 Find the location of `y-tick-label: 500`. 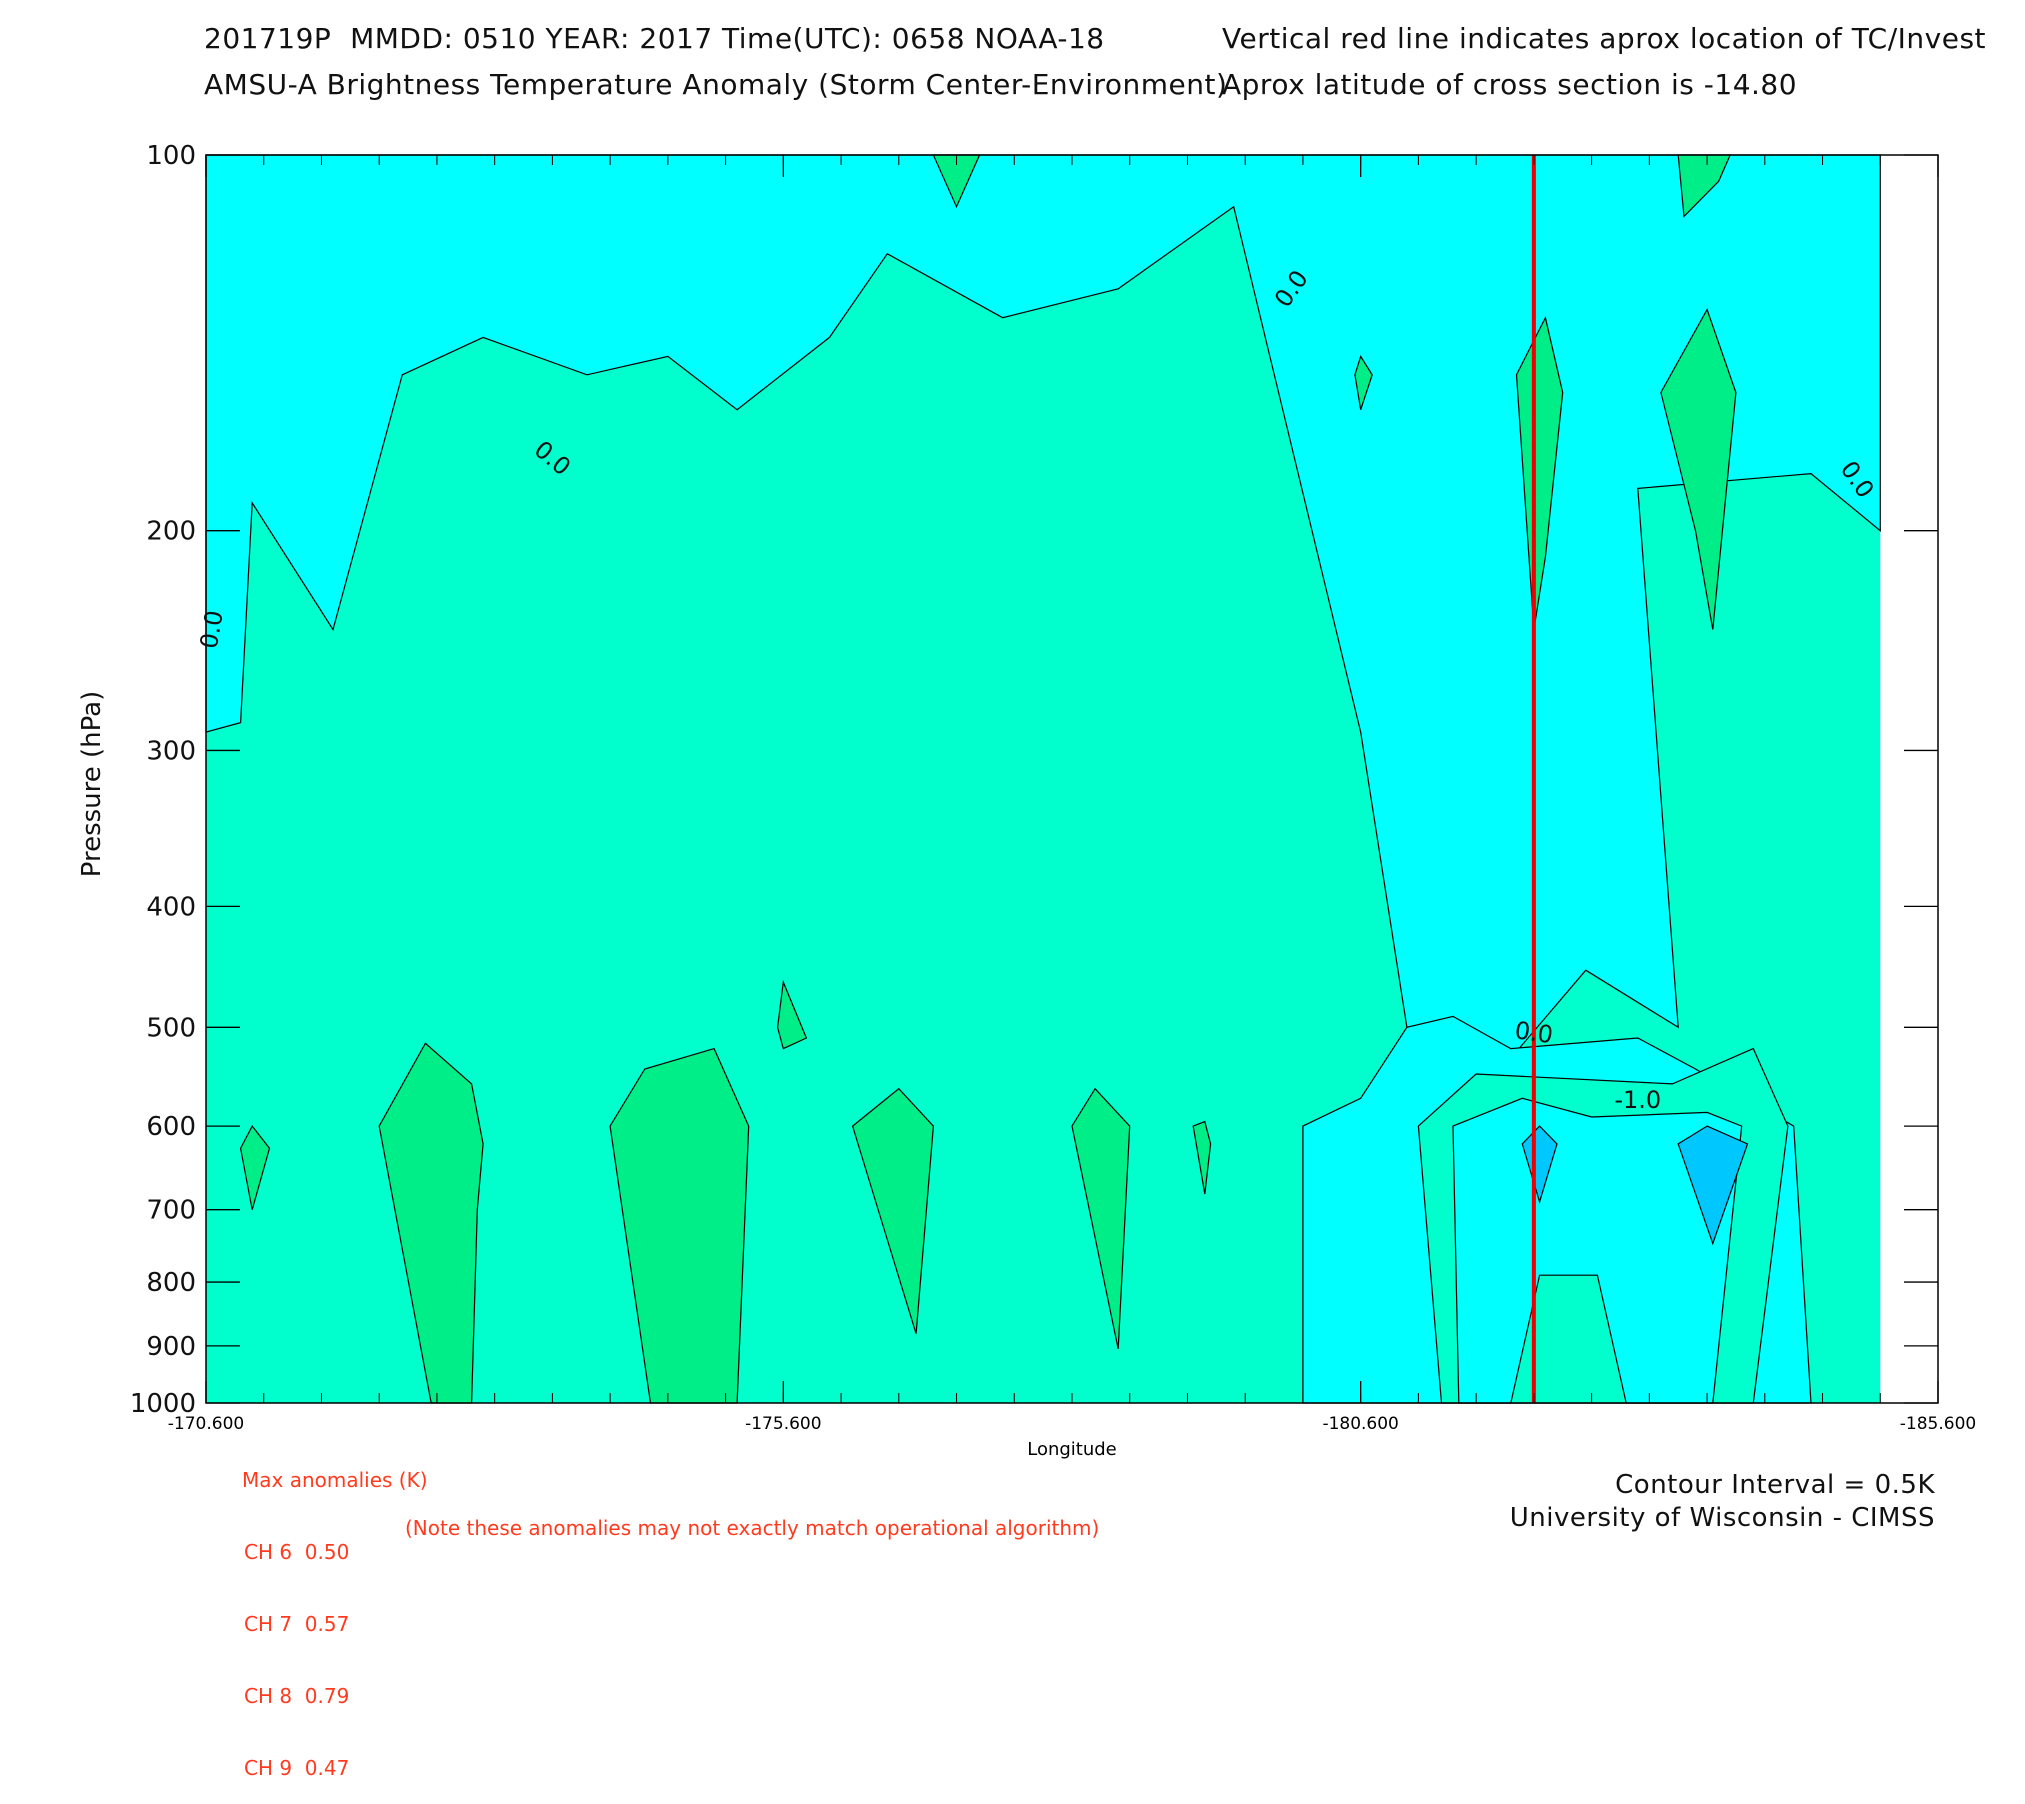

y-tick-label: 500 is located at coordinates (171, 1028).